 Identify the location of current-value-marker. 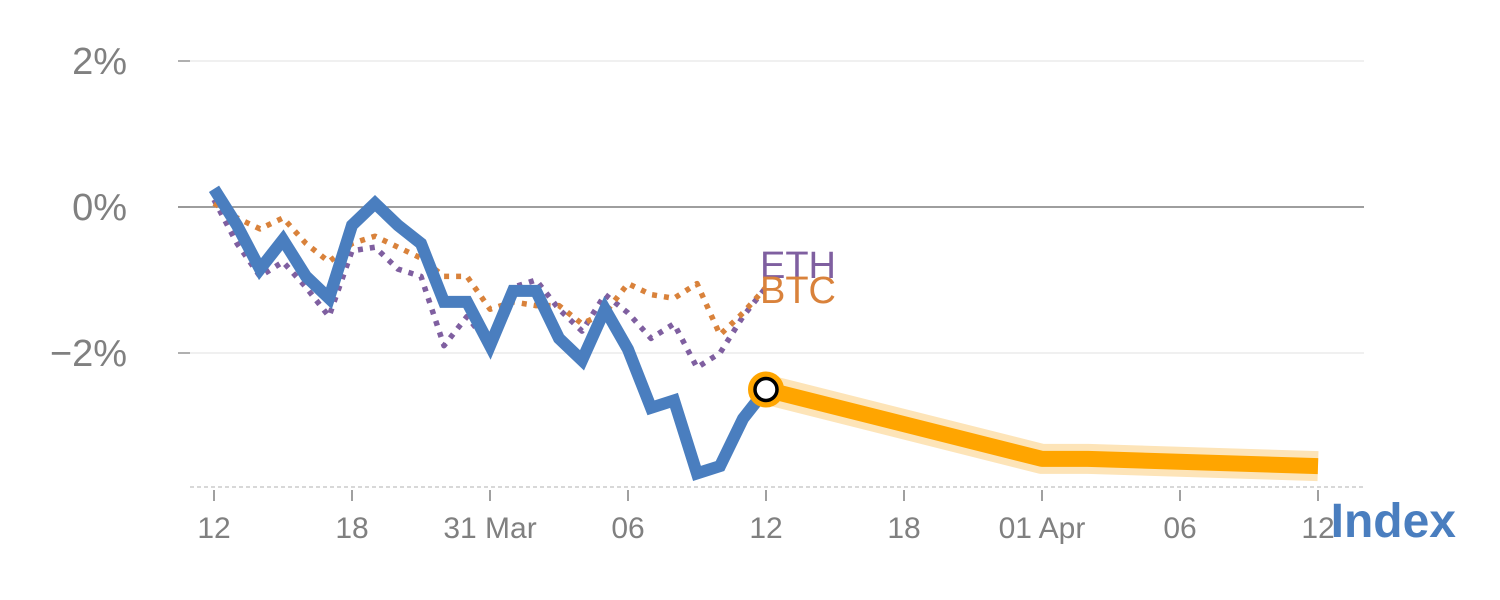
(766, 389).